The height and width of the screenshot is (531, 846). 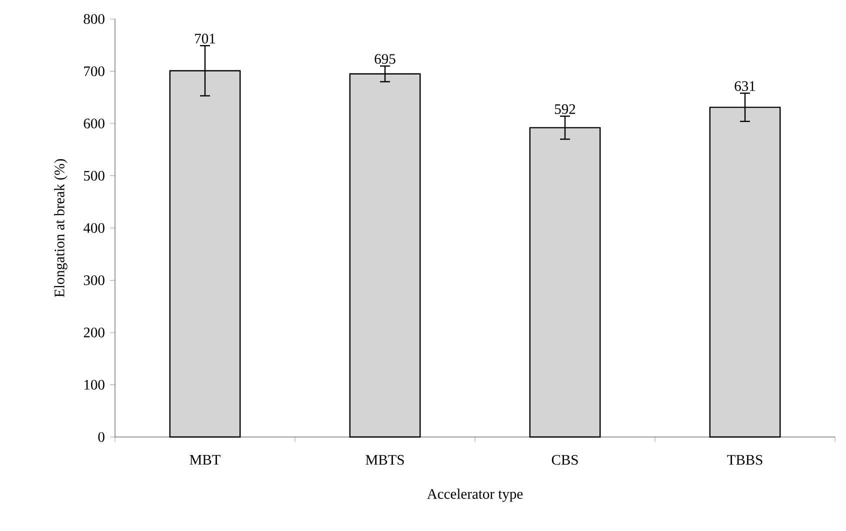 What do you see at coordinates (94, 228) in the screenshot?
I see `y-tick-label: 400` at bounding box center [94, 228].